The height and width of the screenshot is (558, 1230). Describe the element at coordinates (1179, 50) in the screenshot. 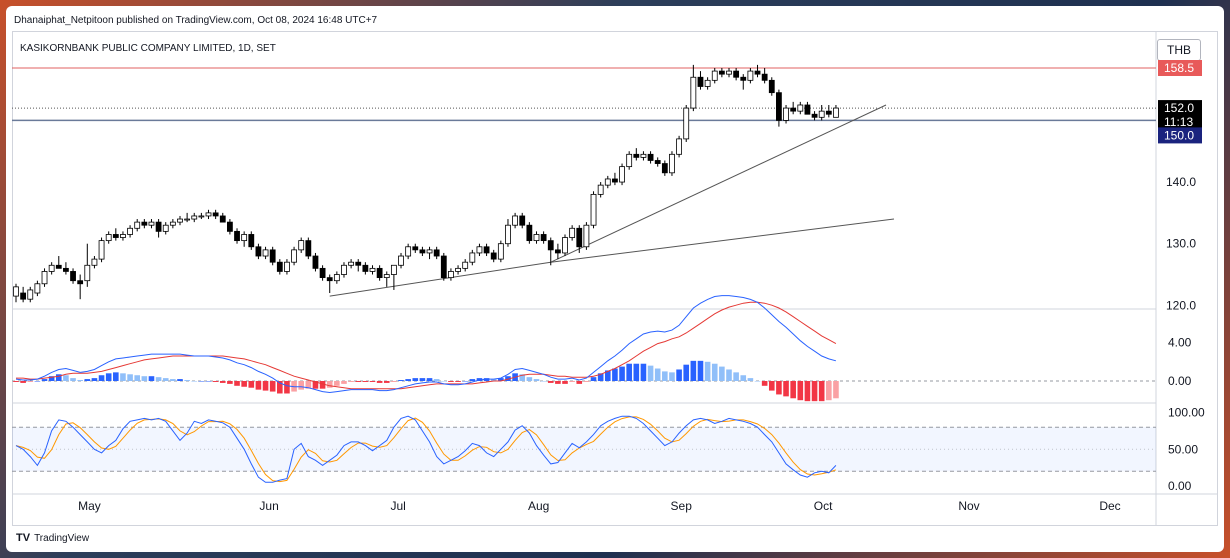

I see `currency-button: THB` at that location.